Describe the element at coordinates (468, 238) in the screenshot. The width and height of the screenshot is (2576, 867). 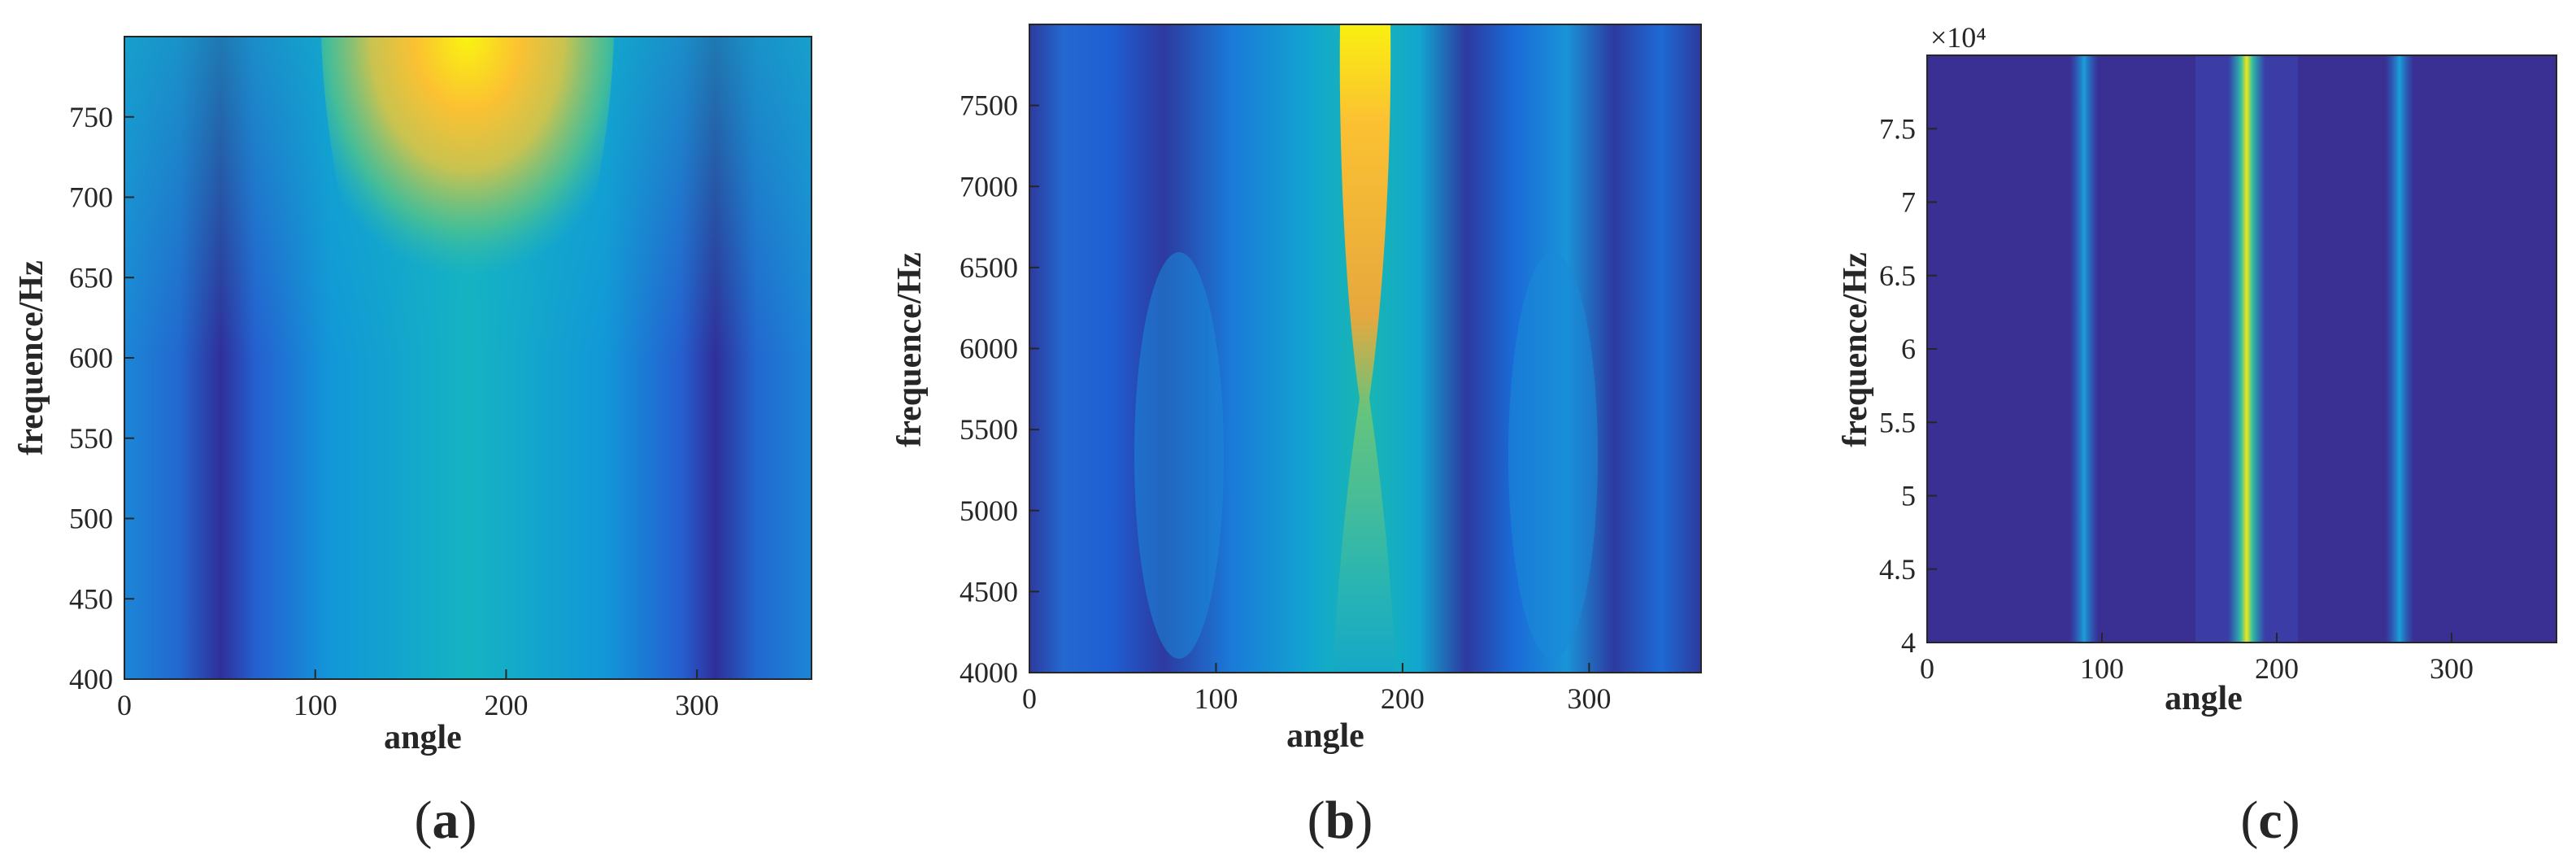
I see `heatmap-a-peak-region` at that location.